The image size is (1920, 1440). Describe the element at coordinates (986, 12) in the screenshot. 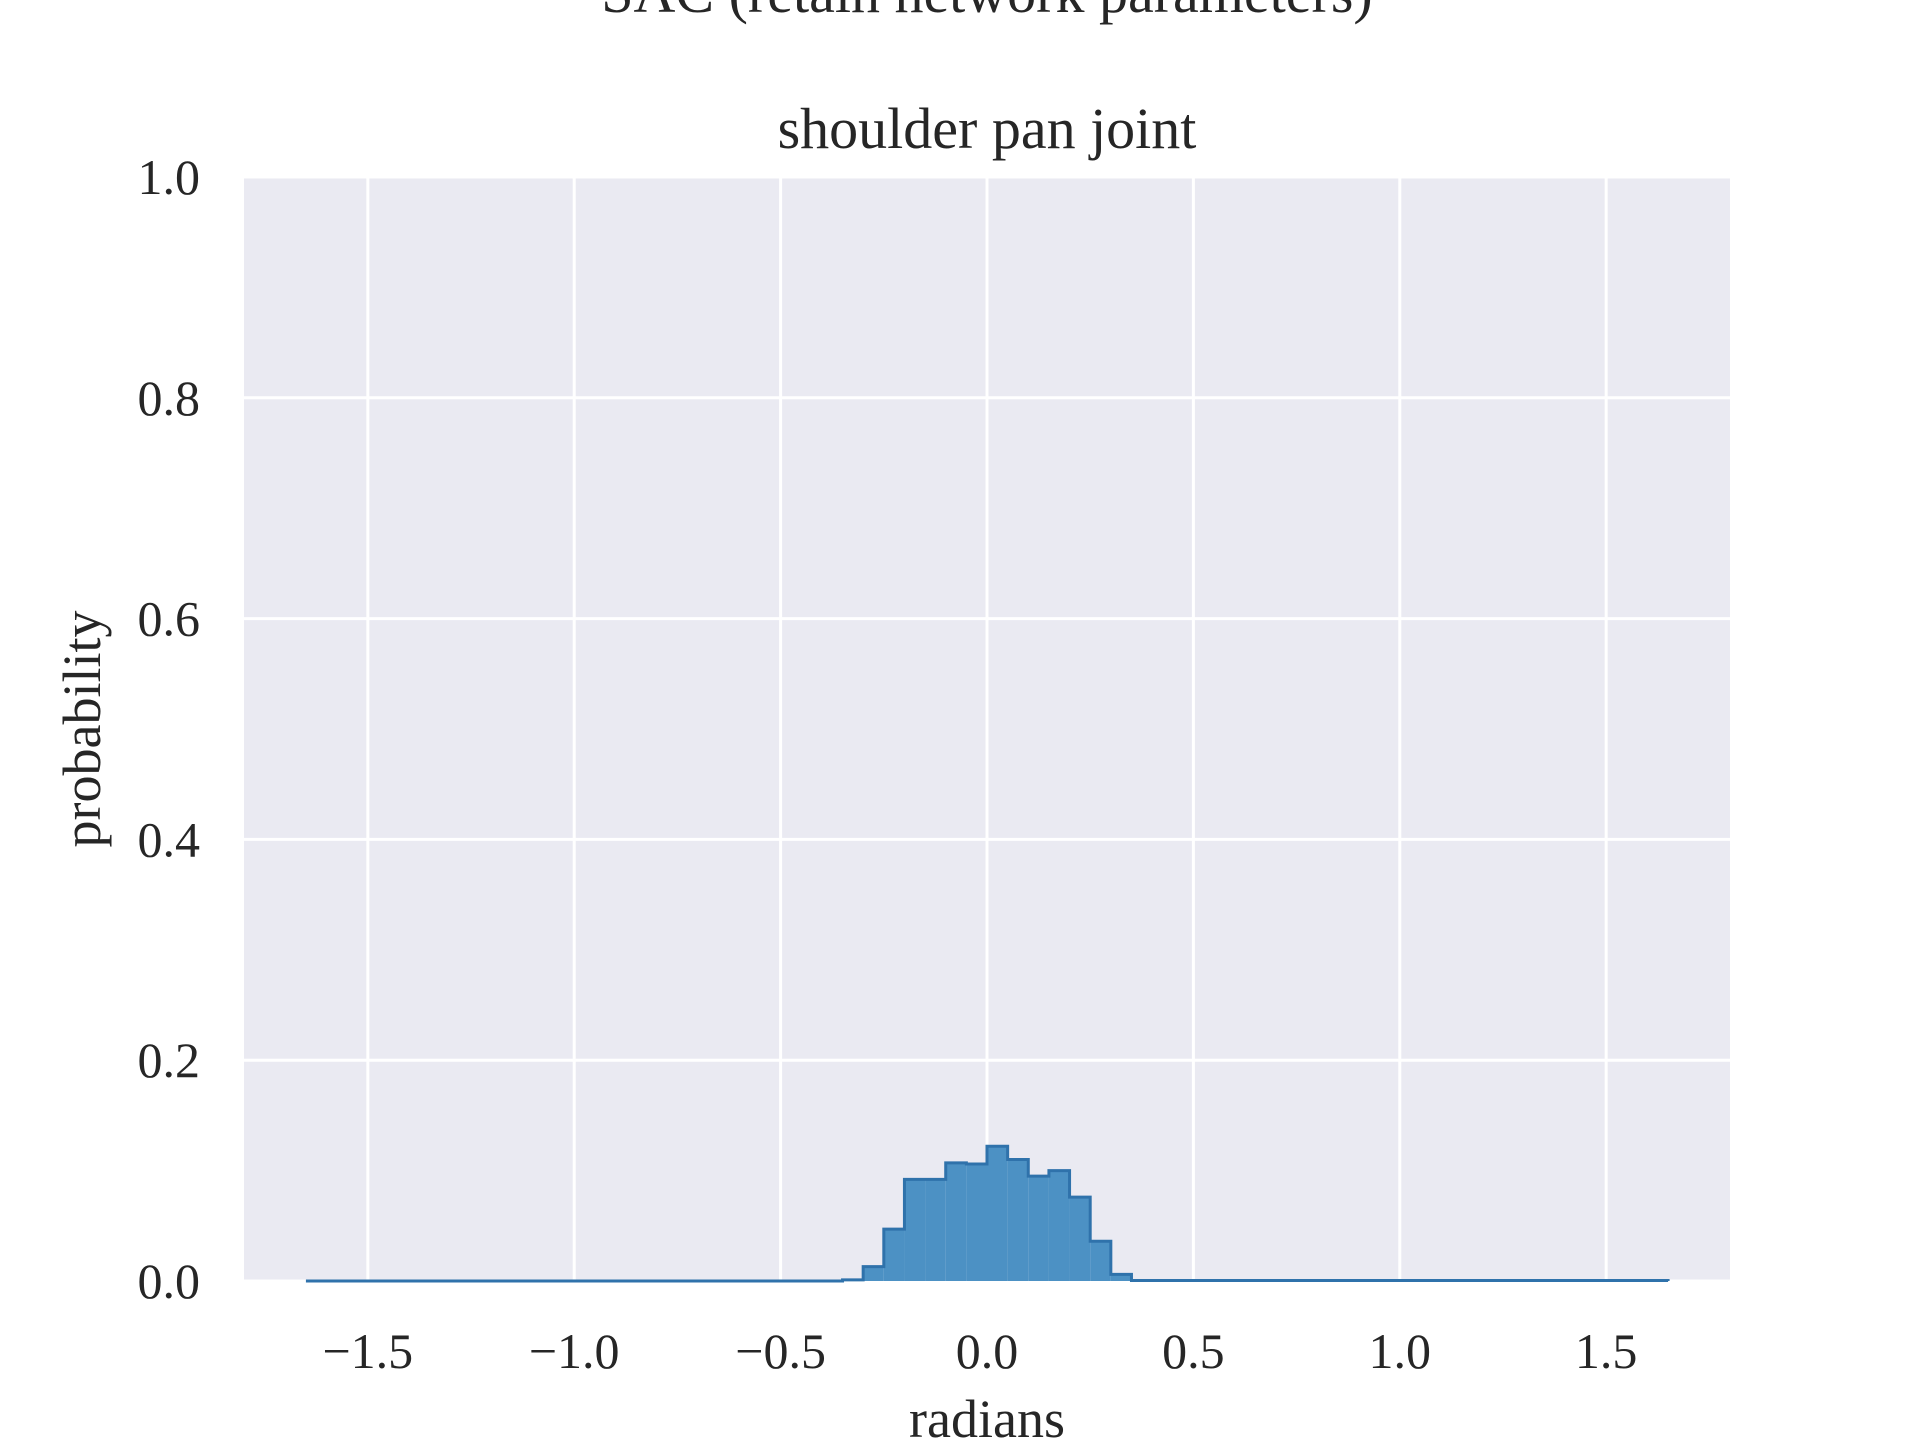

I see `chart-title: SAC (retain network parameters)` at that location.